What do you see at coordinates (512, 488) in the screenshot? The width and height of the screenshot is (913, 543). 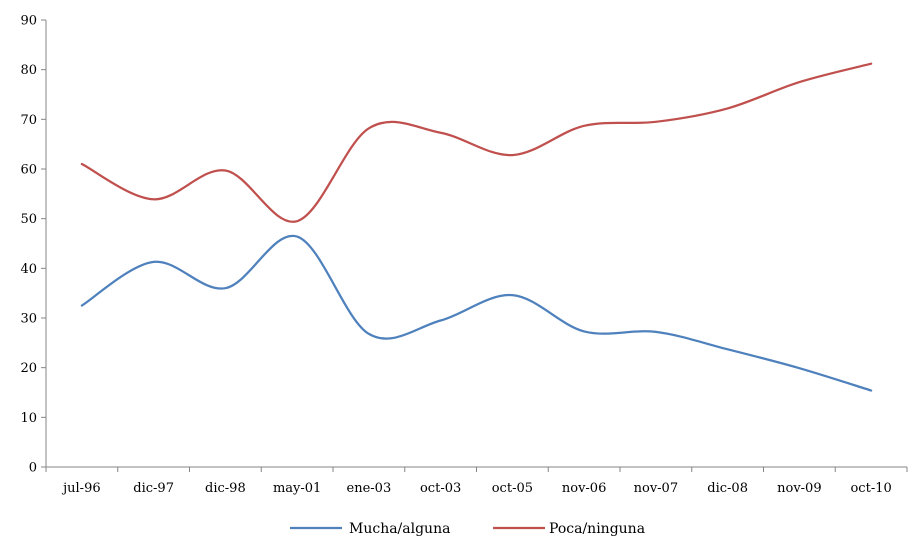 I see `x-tick-label: oct-05` at bounding box center [512, 488].